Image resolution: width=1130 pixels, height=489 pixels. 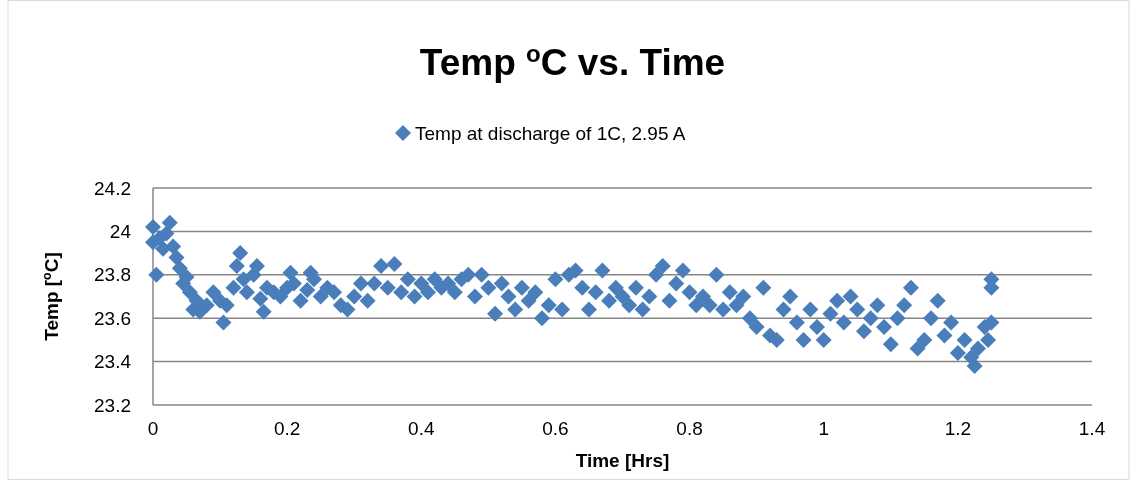 What do you see at coordinates (823, 428) in the screenshot?
I see `x-tick-label: 1` at bounding box center [823, 428].